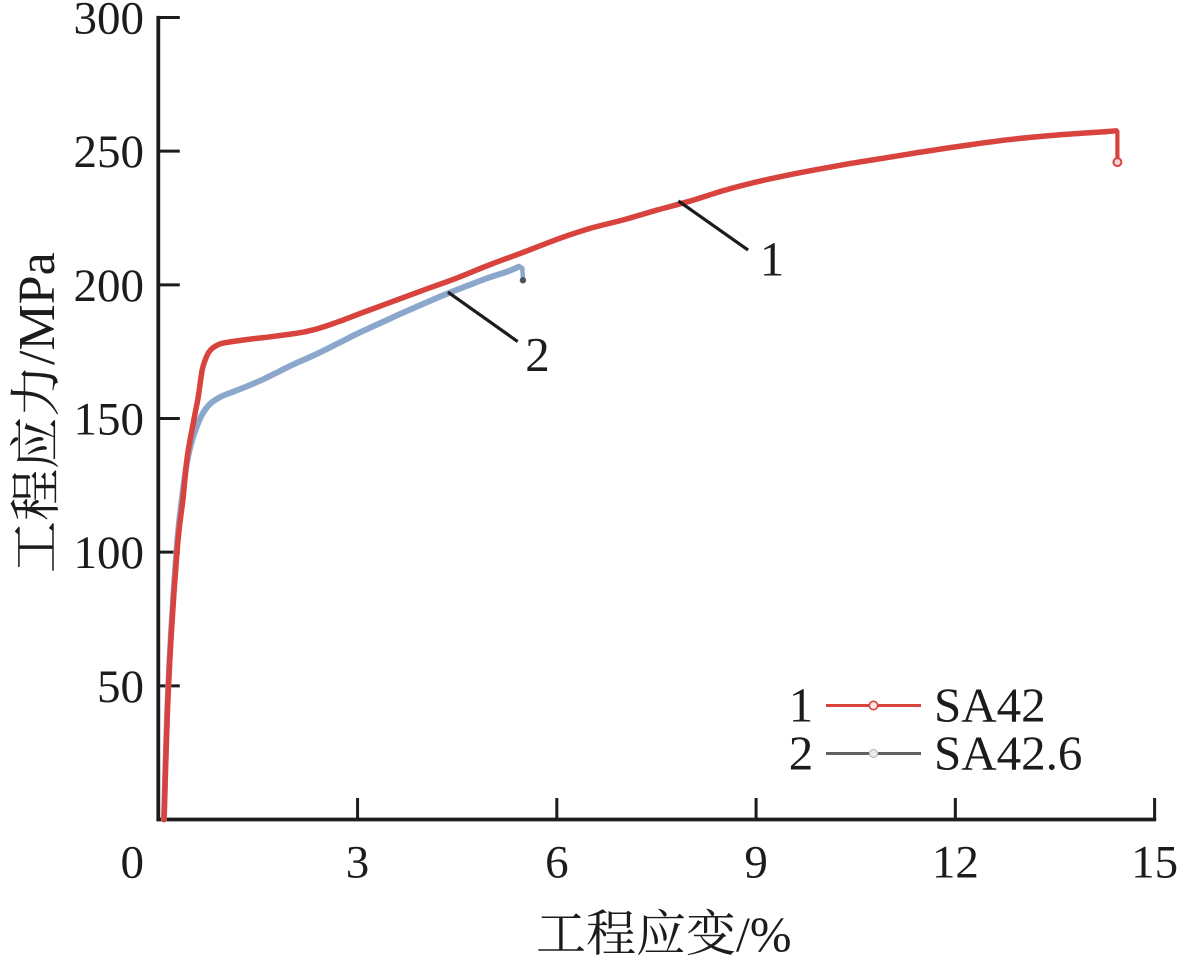 The width and height of the screenshot is (1180, 963). What do you see at coordinates (711, 932) in the screenshot?
I see `glyph-bian` at bounding box center [711, 932].